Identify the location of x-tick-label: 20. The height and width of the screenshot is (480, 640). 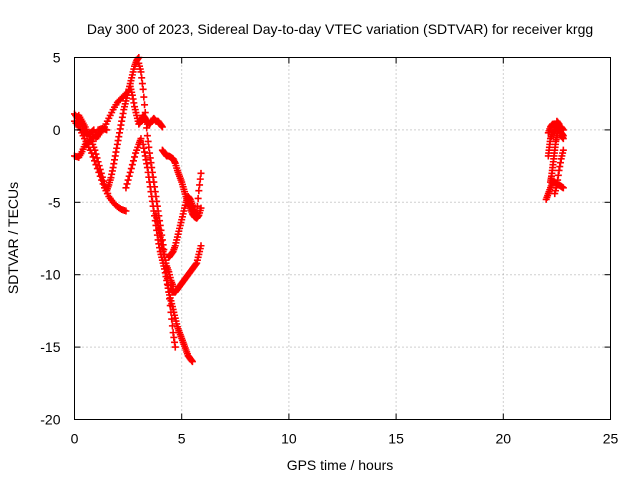
(504, 439).